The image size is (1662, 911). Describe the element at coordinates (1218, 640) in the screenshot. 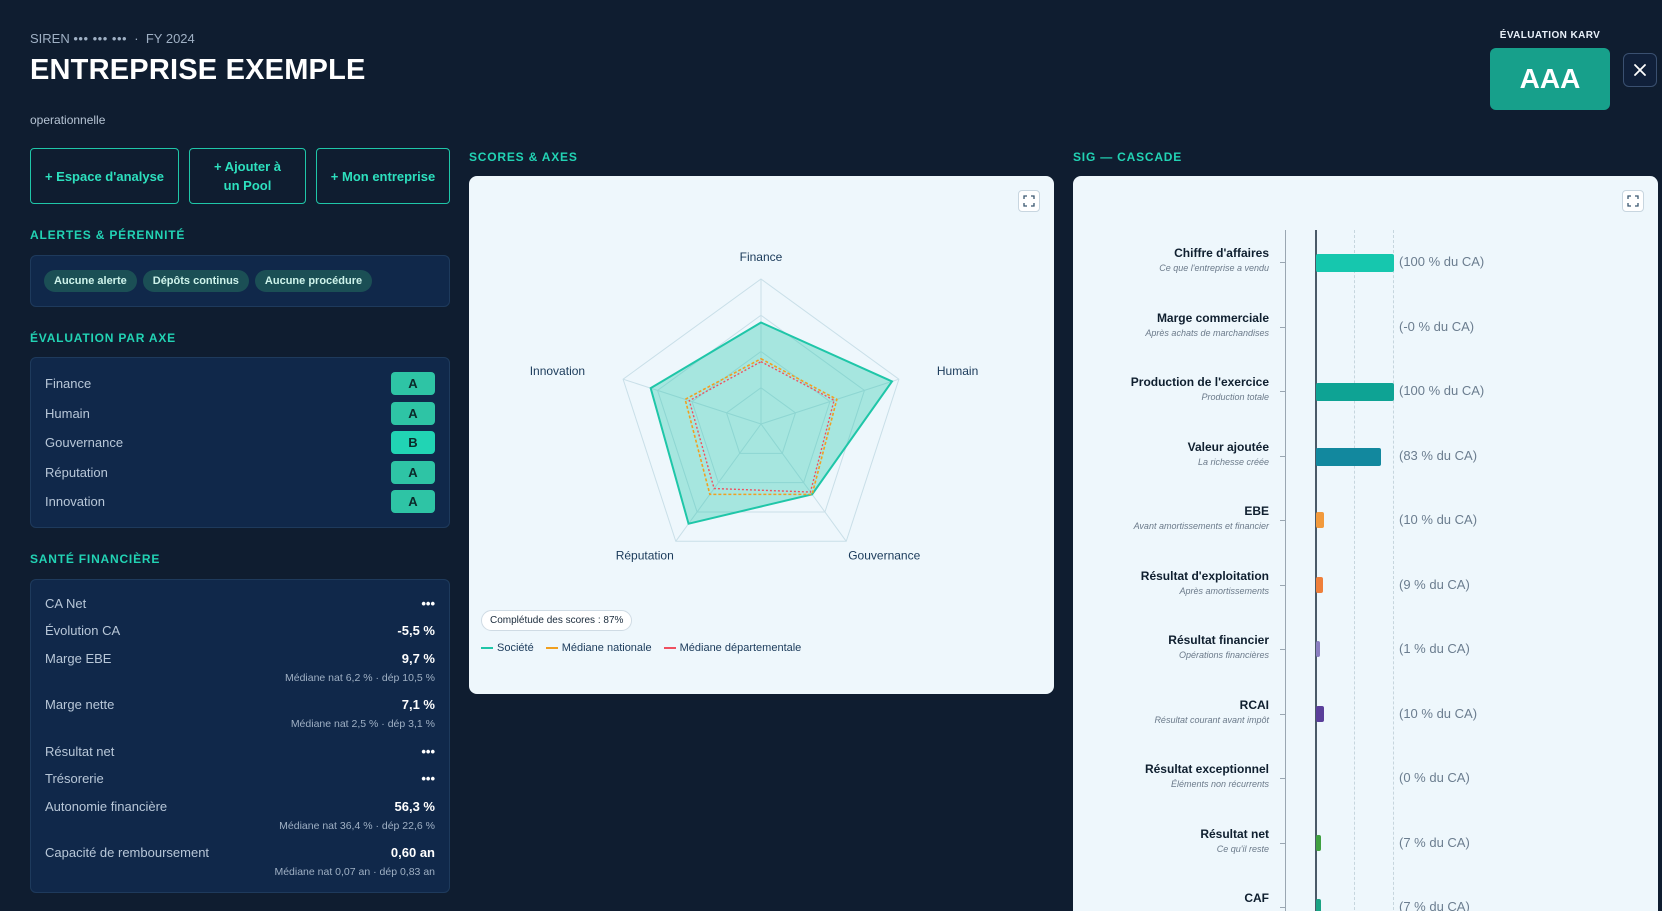

I see `sig-row-name: Résultat financier` at that location.